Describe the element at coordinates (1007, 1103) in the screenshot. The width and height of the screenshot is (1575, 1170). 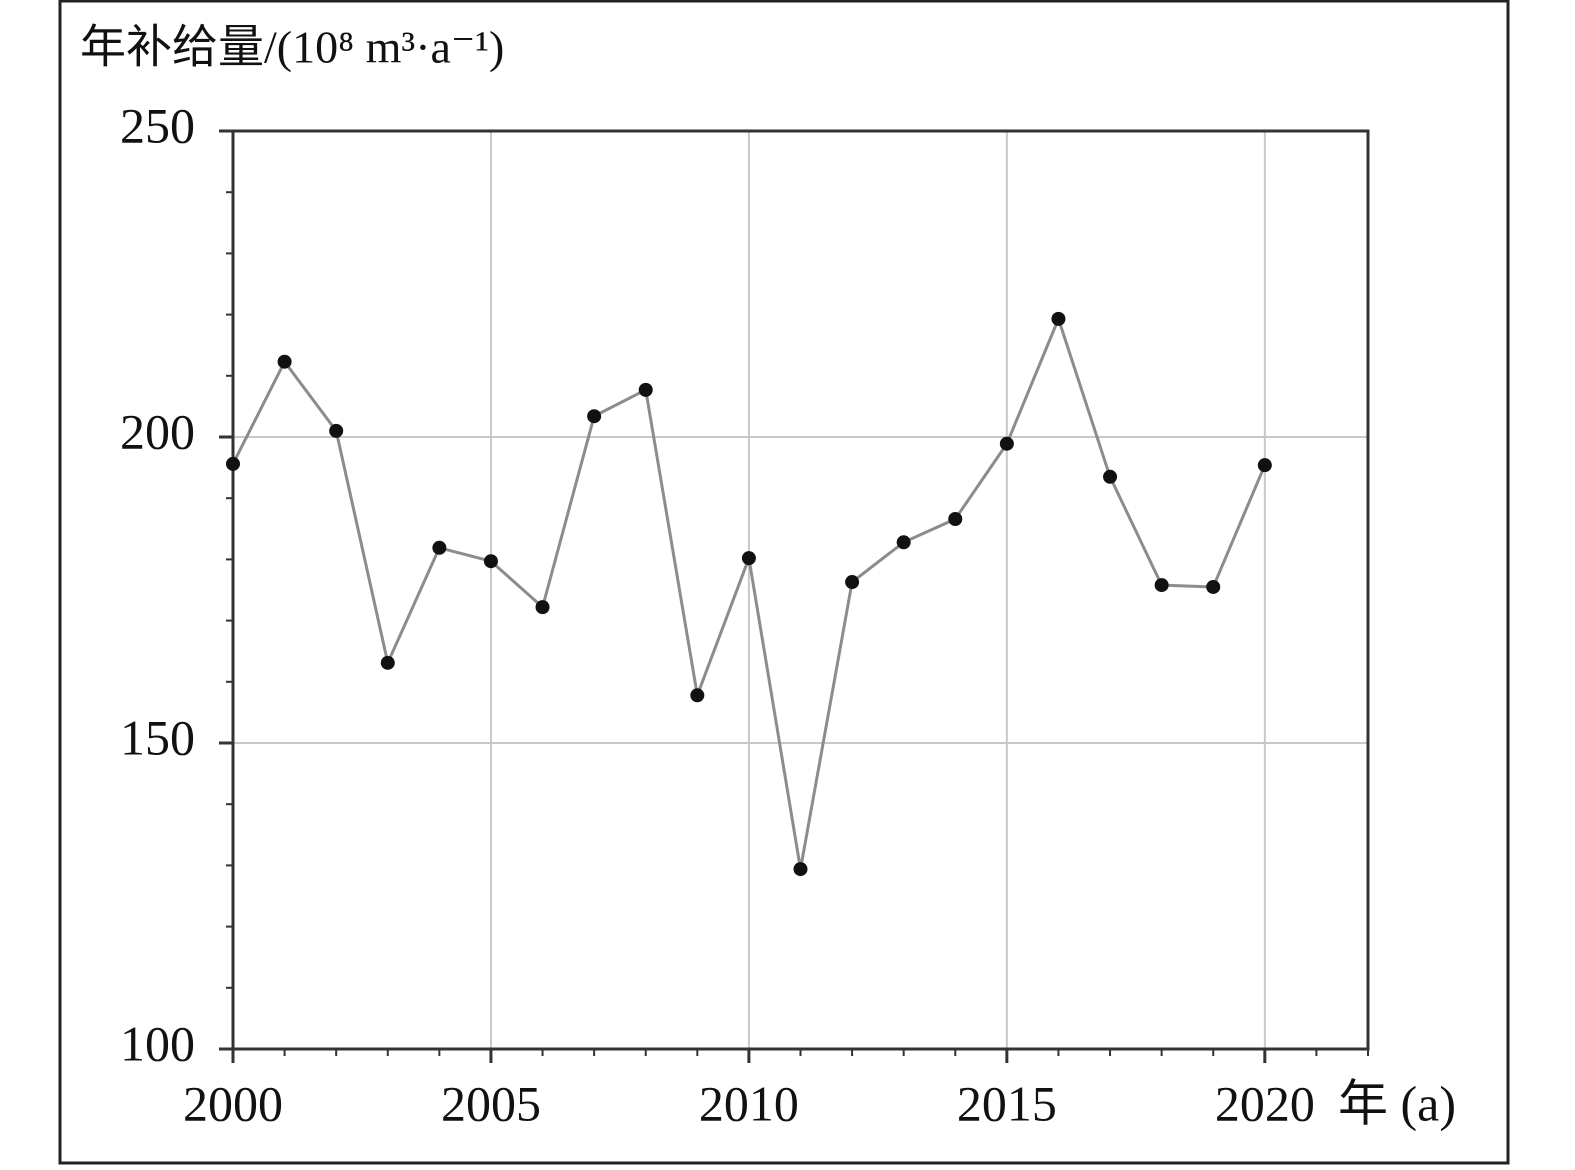
I see `x-tick-label: 2015` at that location.